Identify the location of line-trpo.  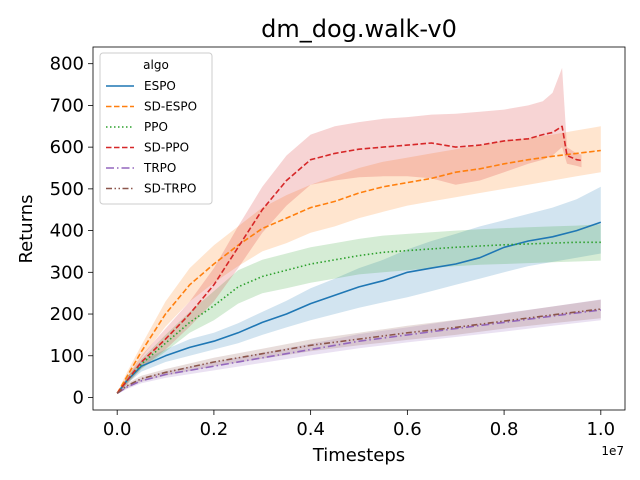
(358, 351).